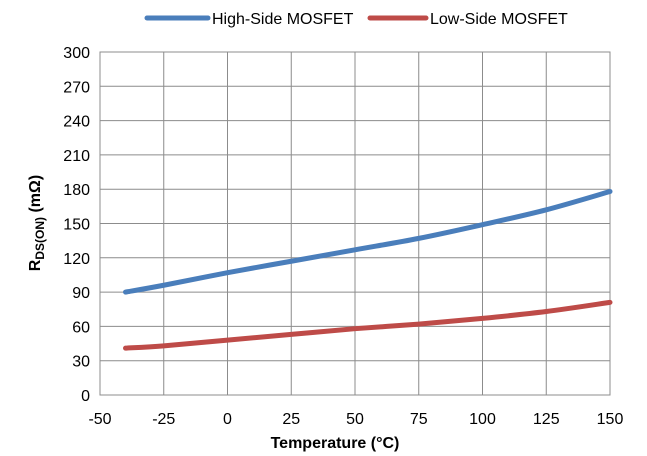 The width and height of the screenshot is (647, 456). I want to click on x-tick-label: -50, so click(99, 419).